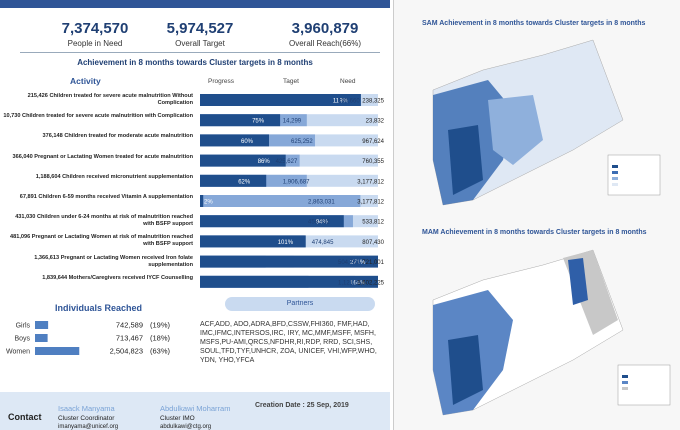  What do you see at coordinates (373, 243) in the screenshot?
I see `need-label: 807,430` at bounding box center [373, 243].